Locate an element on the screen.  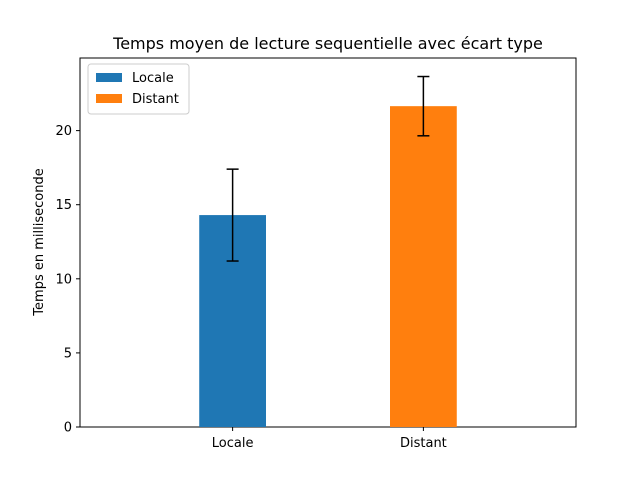
y-tick-label: 0 is located at coordinates (68, 428).